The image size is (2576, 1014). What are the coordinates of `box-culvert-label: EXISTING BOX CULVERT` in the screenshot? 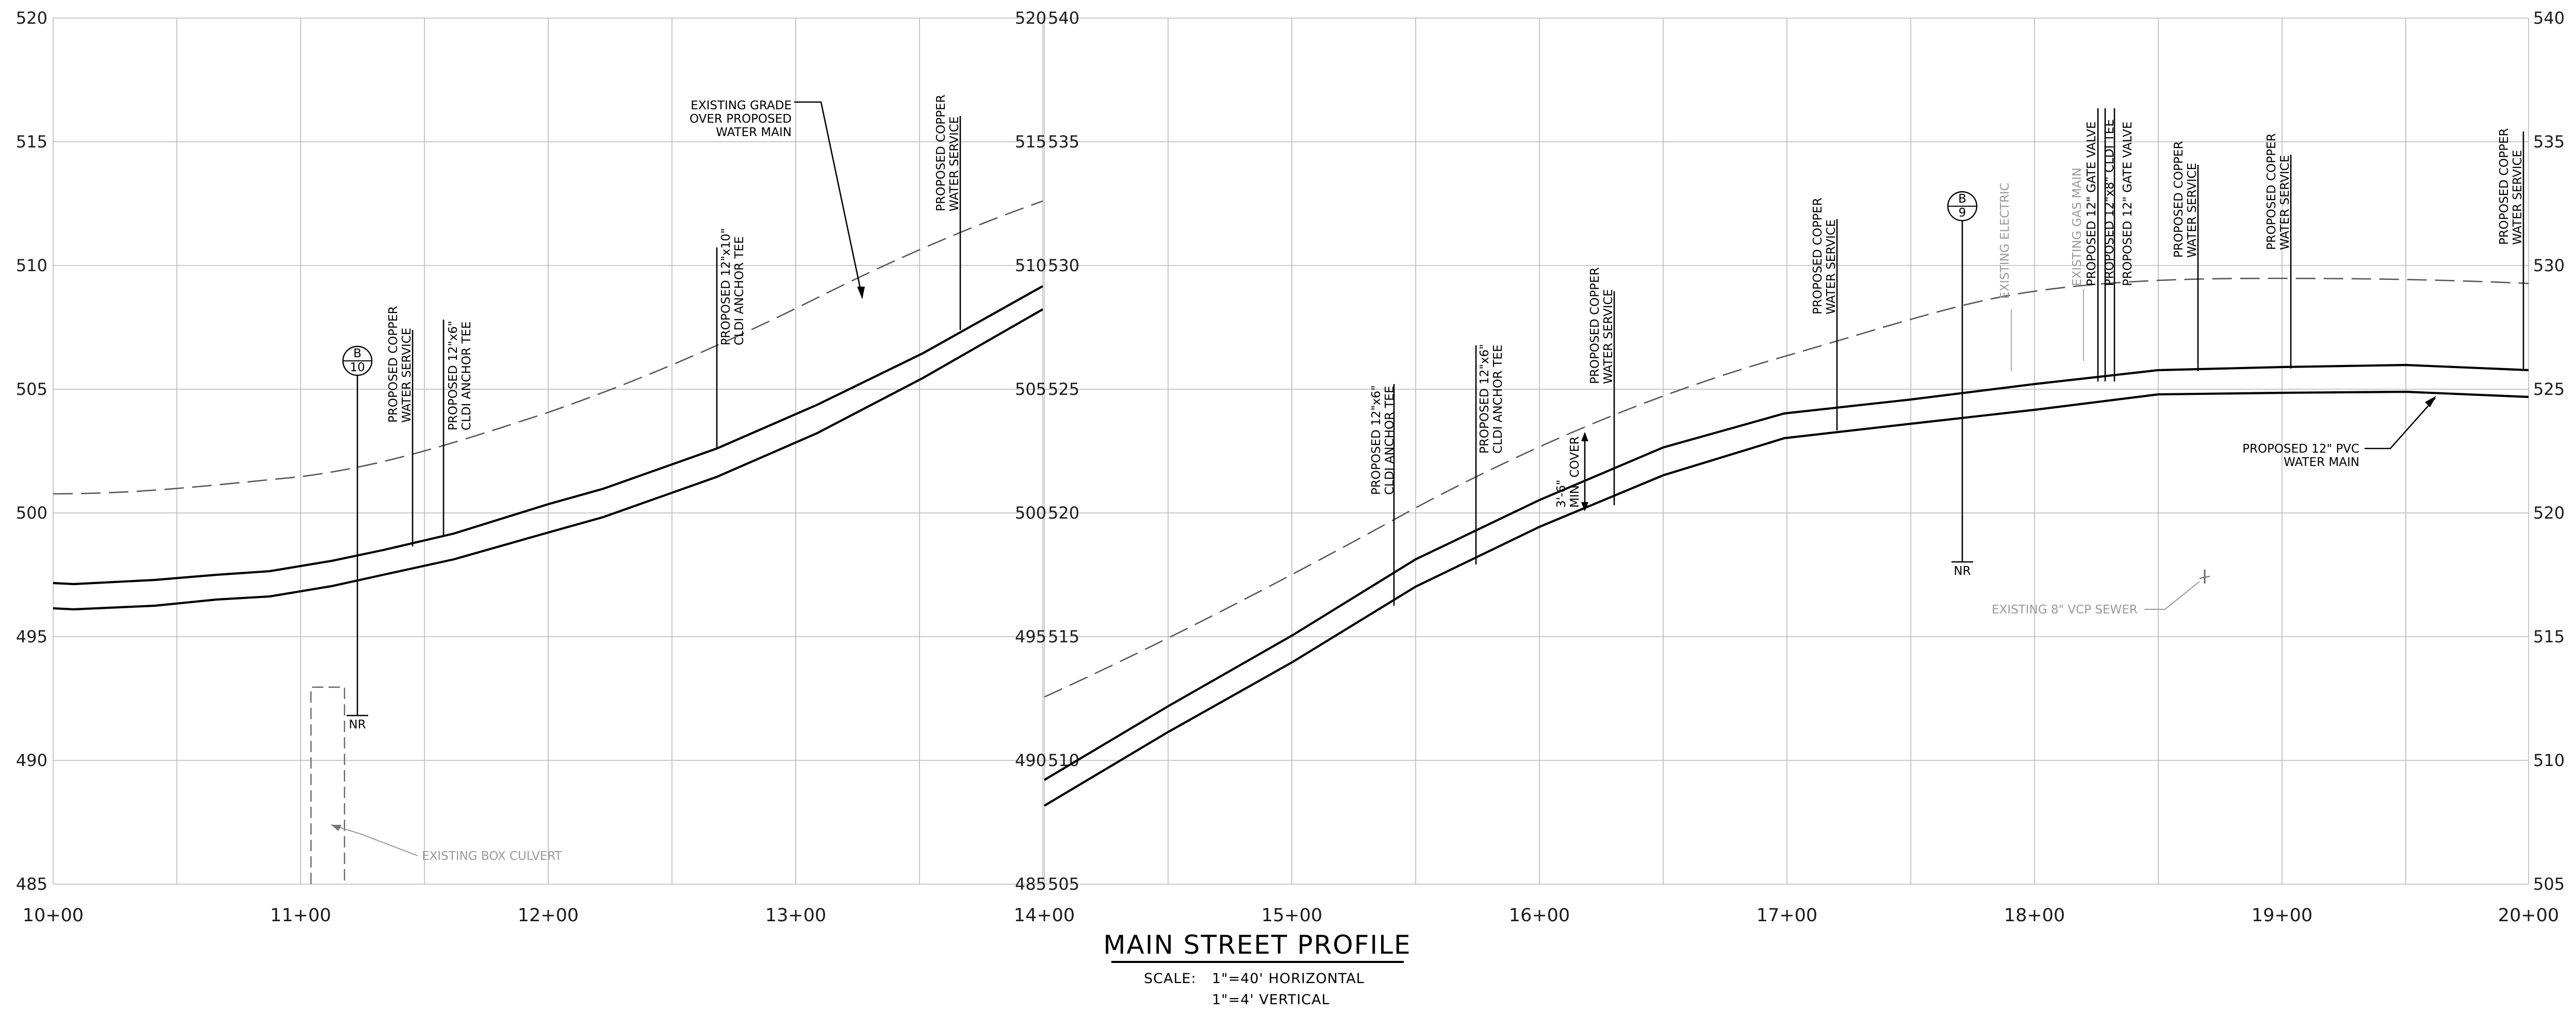 It's located at (492, 857).